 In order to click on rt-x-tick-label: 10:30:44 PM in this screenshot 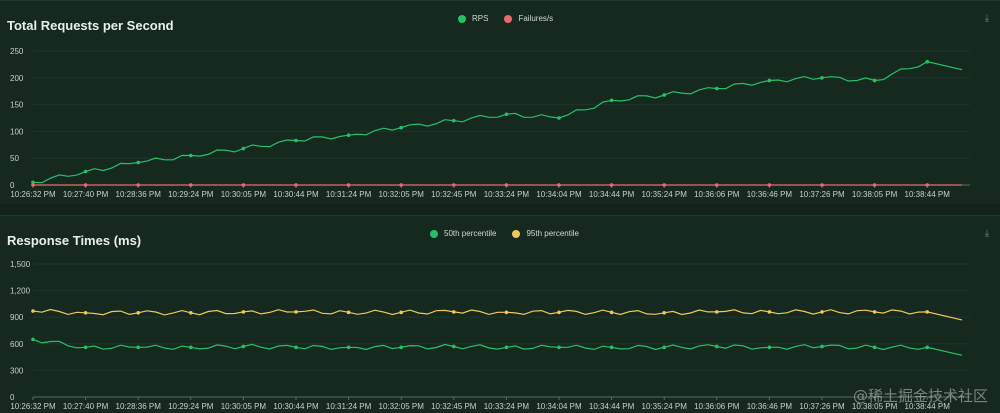, I will do `click(296, 406)`.